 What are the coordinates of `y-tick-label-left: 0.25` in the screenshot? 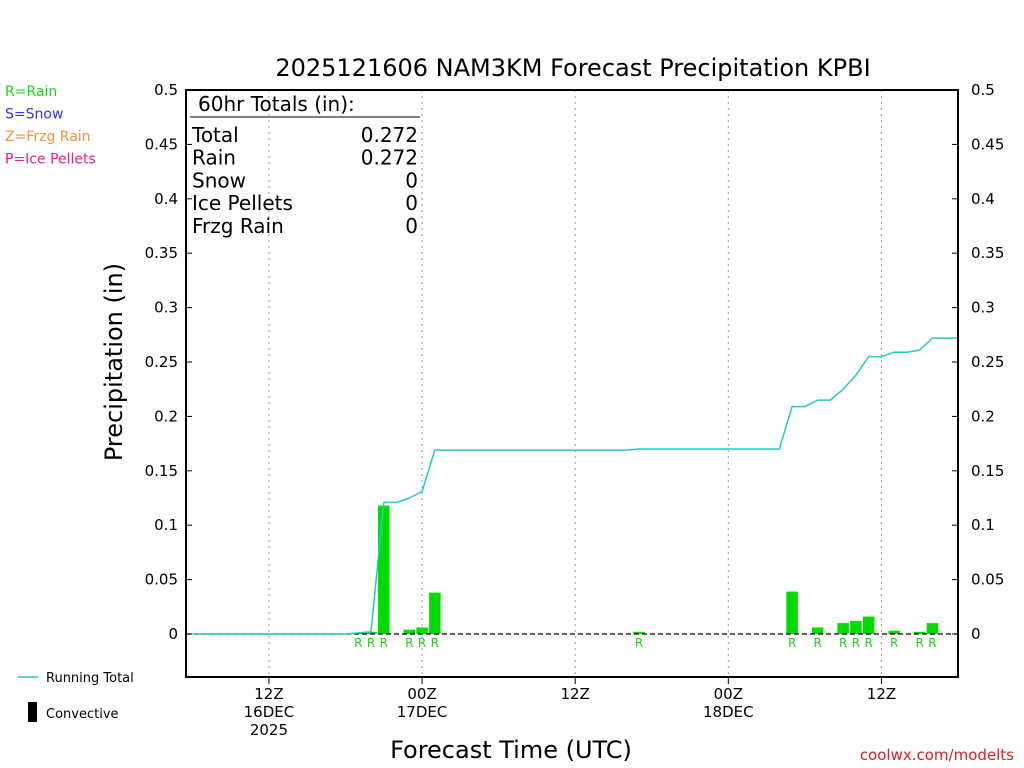 It's located at (161, 362).